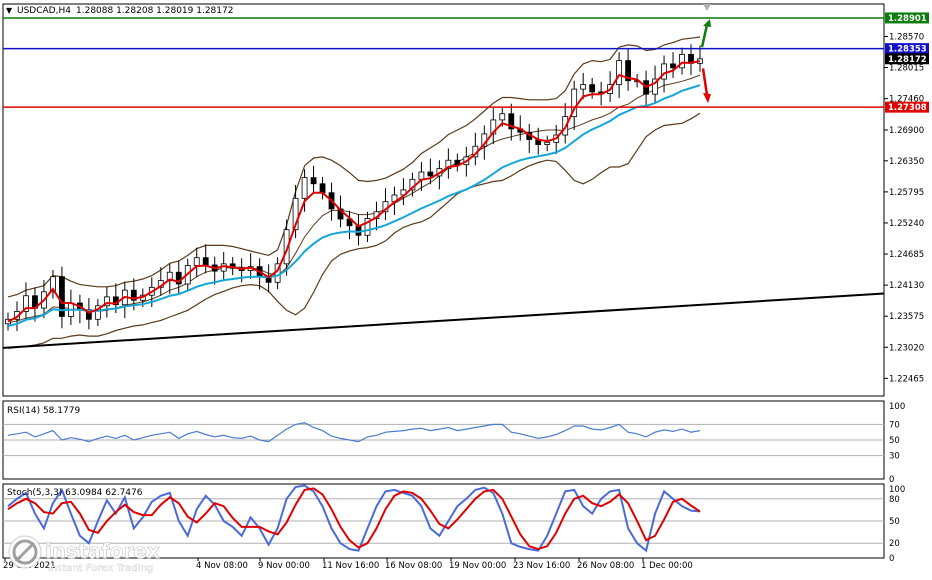 The height and width of the screenshot is (580, 932). Describe the element at coordinates (894, 544) in the screenshot. I see `stoch-level-label: 20` at that location.